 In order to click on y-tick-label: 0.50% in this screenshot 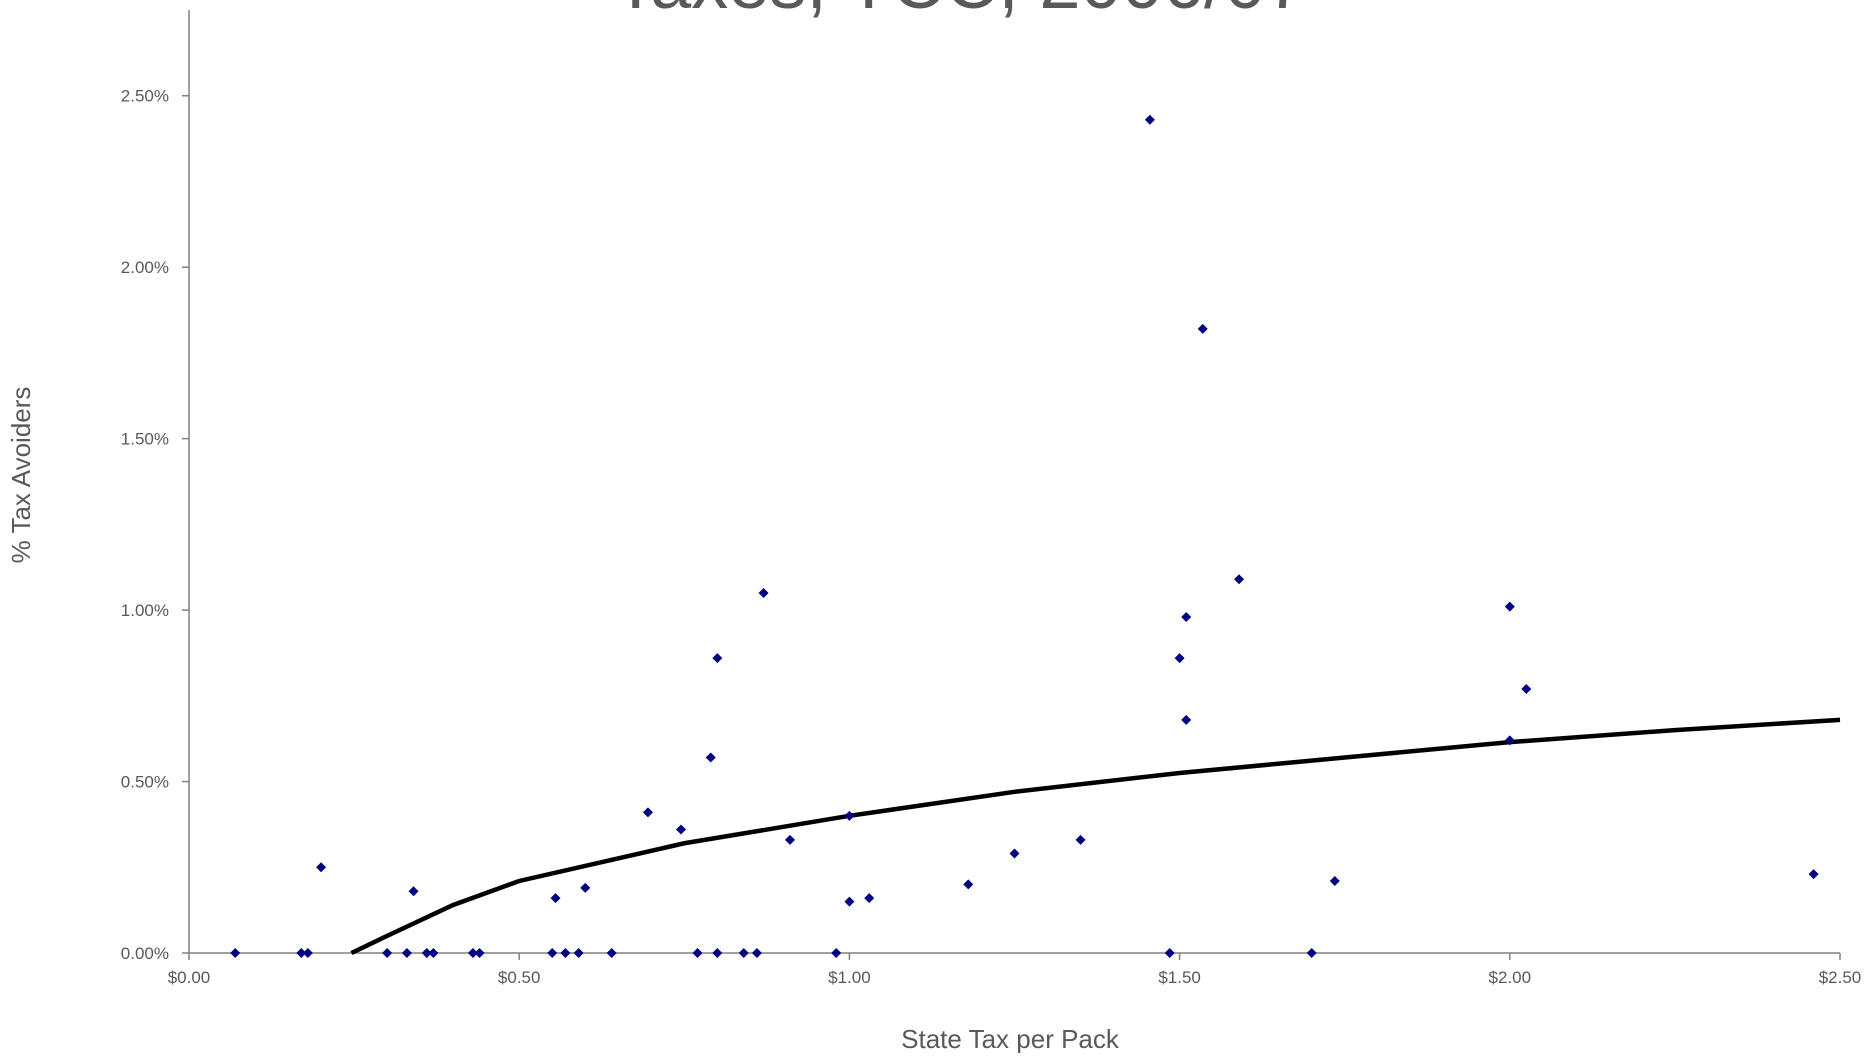, I will do `click(145, 782)`.